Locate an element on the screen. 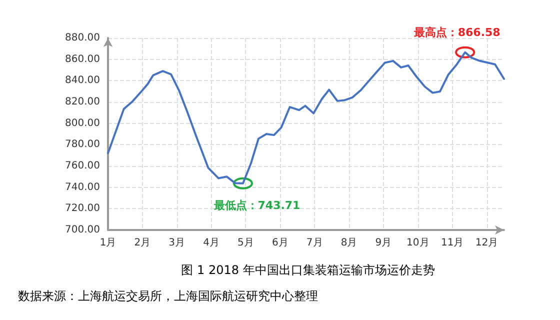 This screenshot has width=560, height=320. x-tick-label: 4月 is located at coordinates (211, 243).